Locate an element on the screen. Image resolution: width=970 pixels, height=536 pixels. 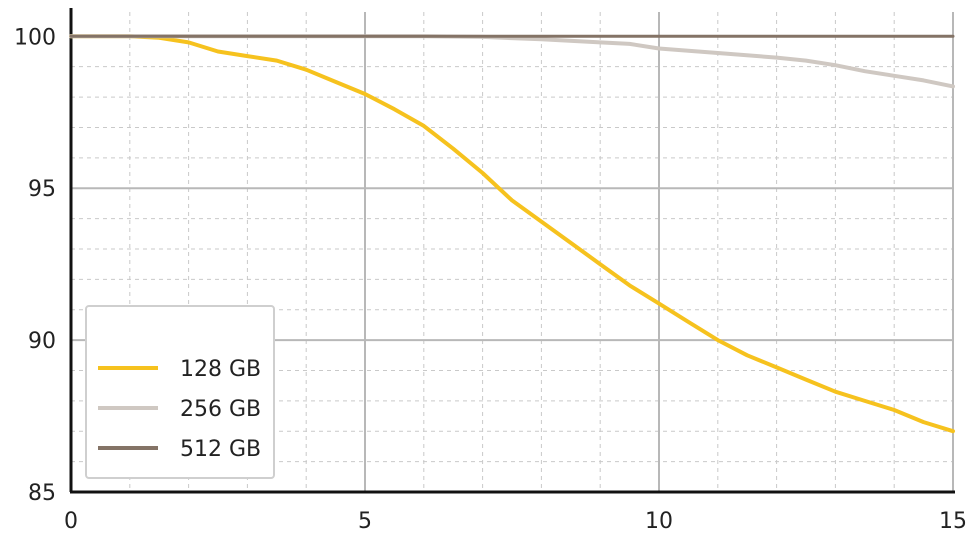
x-tick-label: 10 is located at coordinates (659, 521).